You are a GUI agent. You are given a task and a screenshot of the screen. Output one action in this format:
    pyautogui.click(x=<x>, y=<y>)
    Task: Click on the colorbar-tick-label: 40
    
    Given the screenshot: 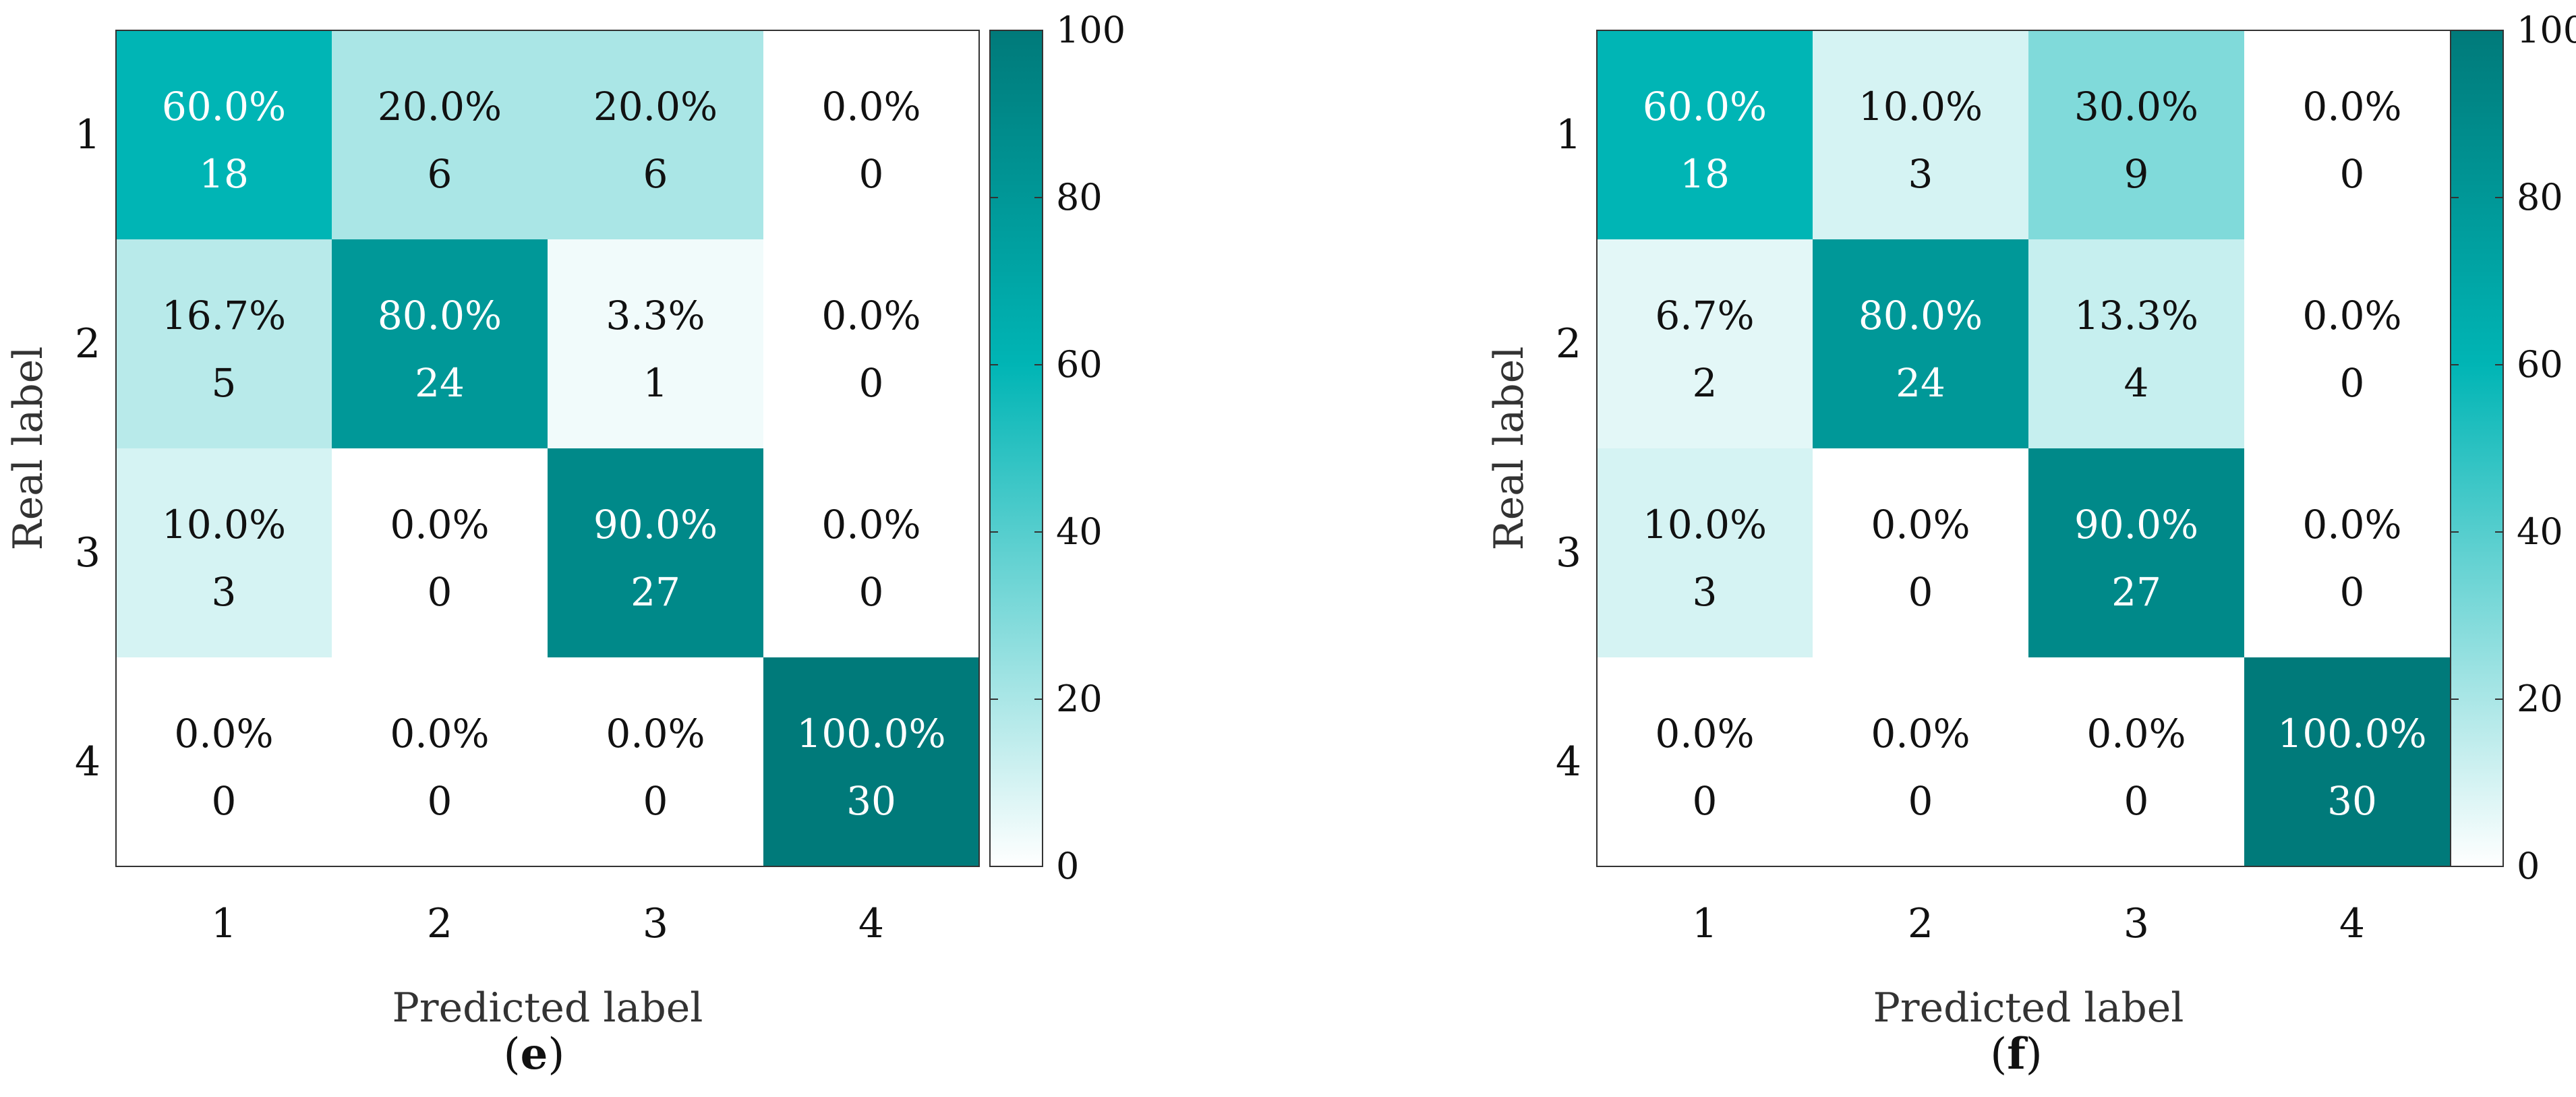 What is the action you would take?
    pyautogui.click(x=2540, y=532)
    